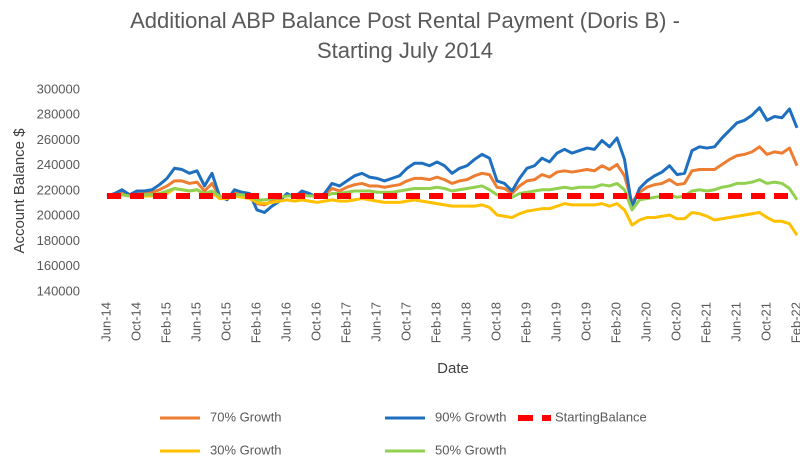  I want to click on x-tick-label: Jun-21, so click(735, 322).